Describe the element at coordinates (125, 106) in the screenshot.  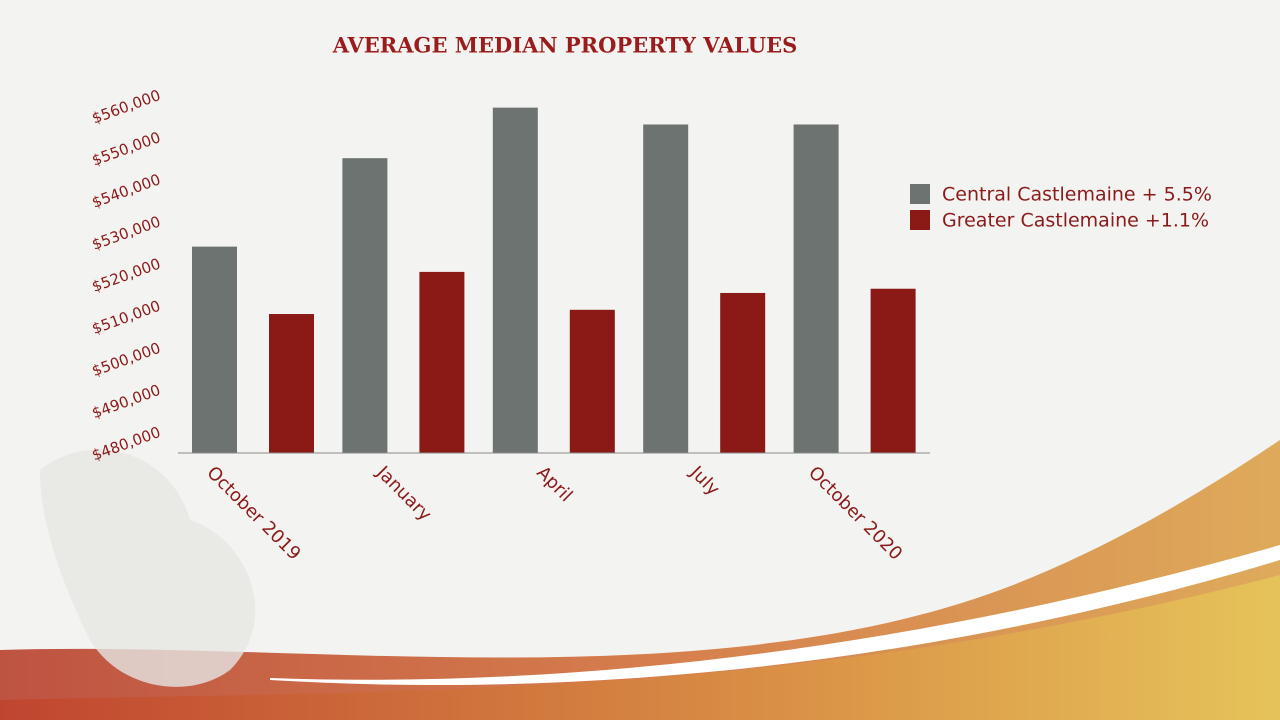
I see `y-tick-label: $560,000` at that location.